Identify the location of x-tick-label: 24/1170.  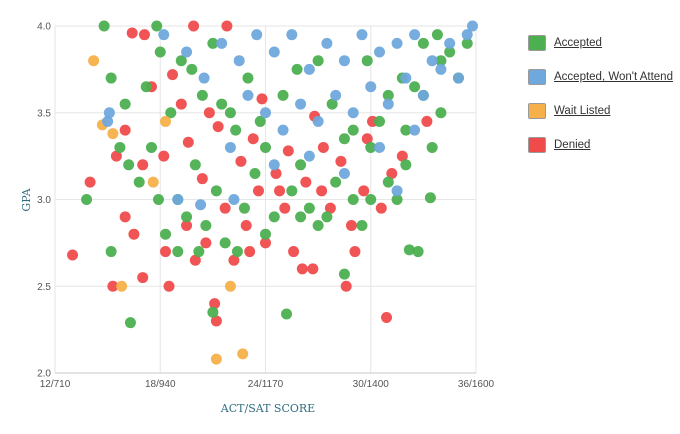
(266, 384).